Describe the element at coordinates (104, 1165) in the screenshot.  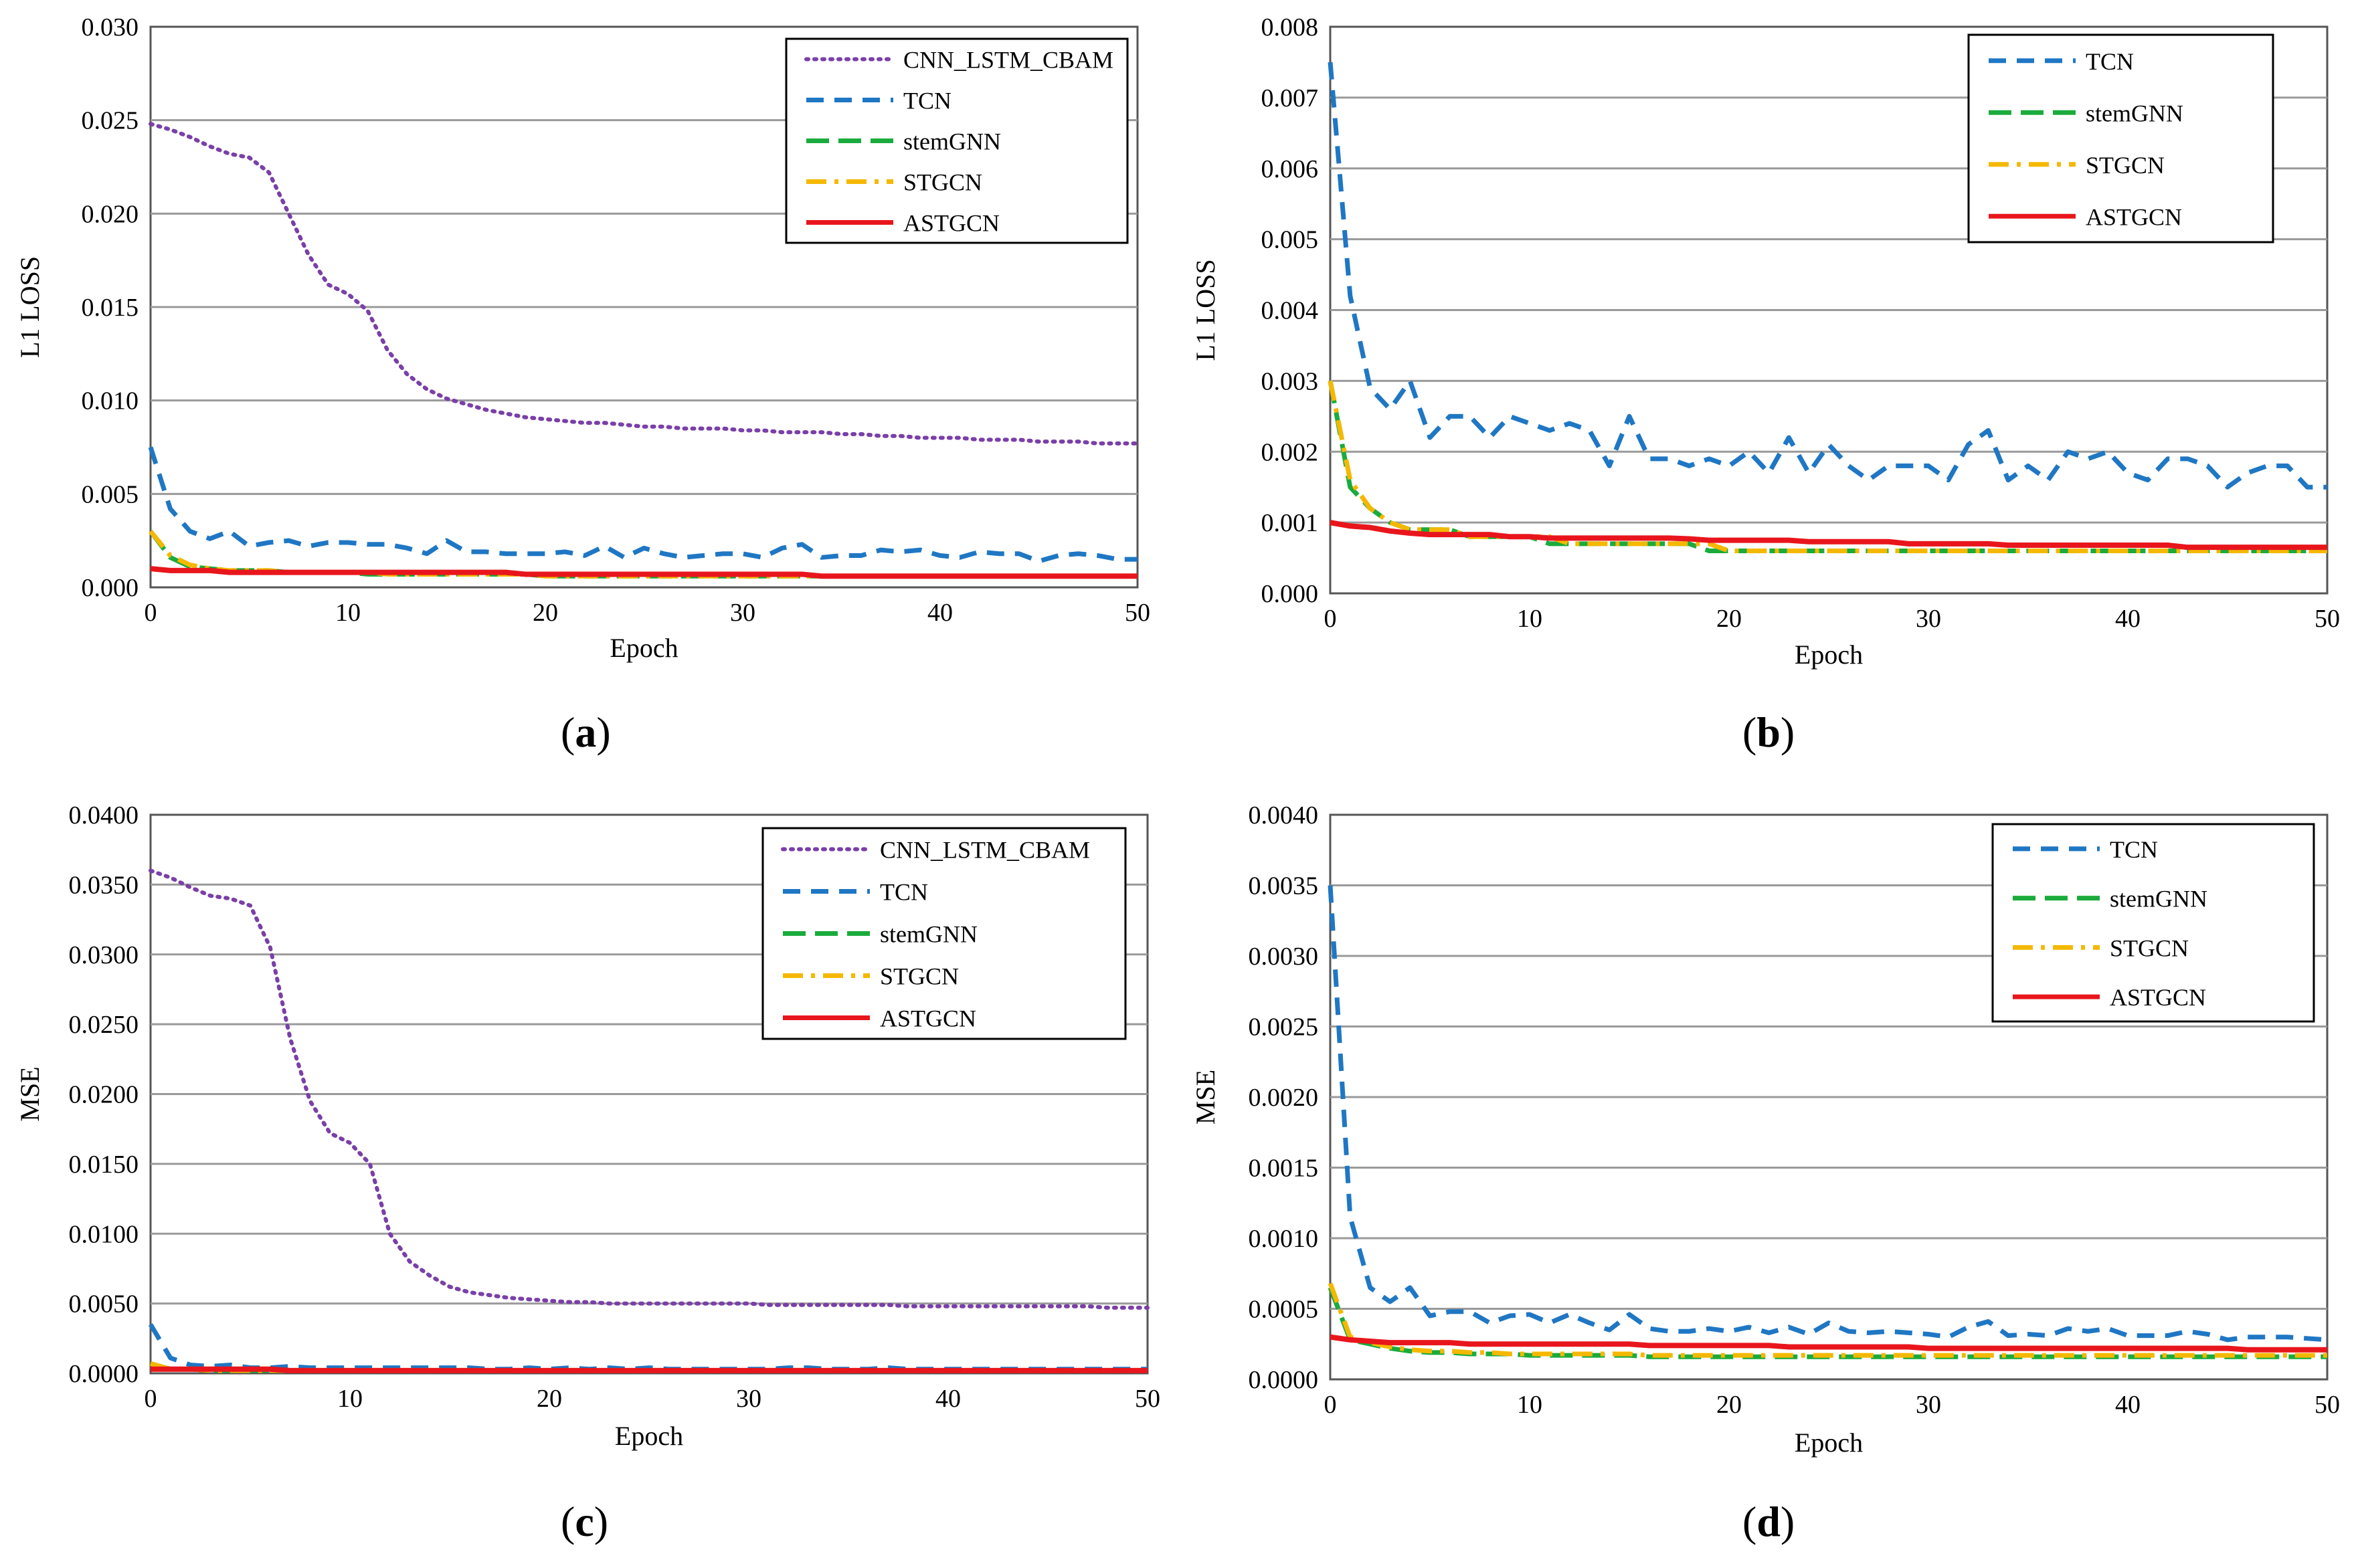
I see `y-tick-label: 0.0150` at that location.